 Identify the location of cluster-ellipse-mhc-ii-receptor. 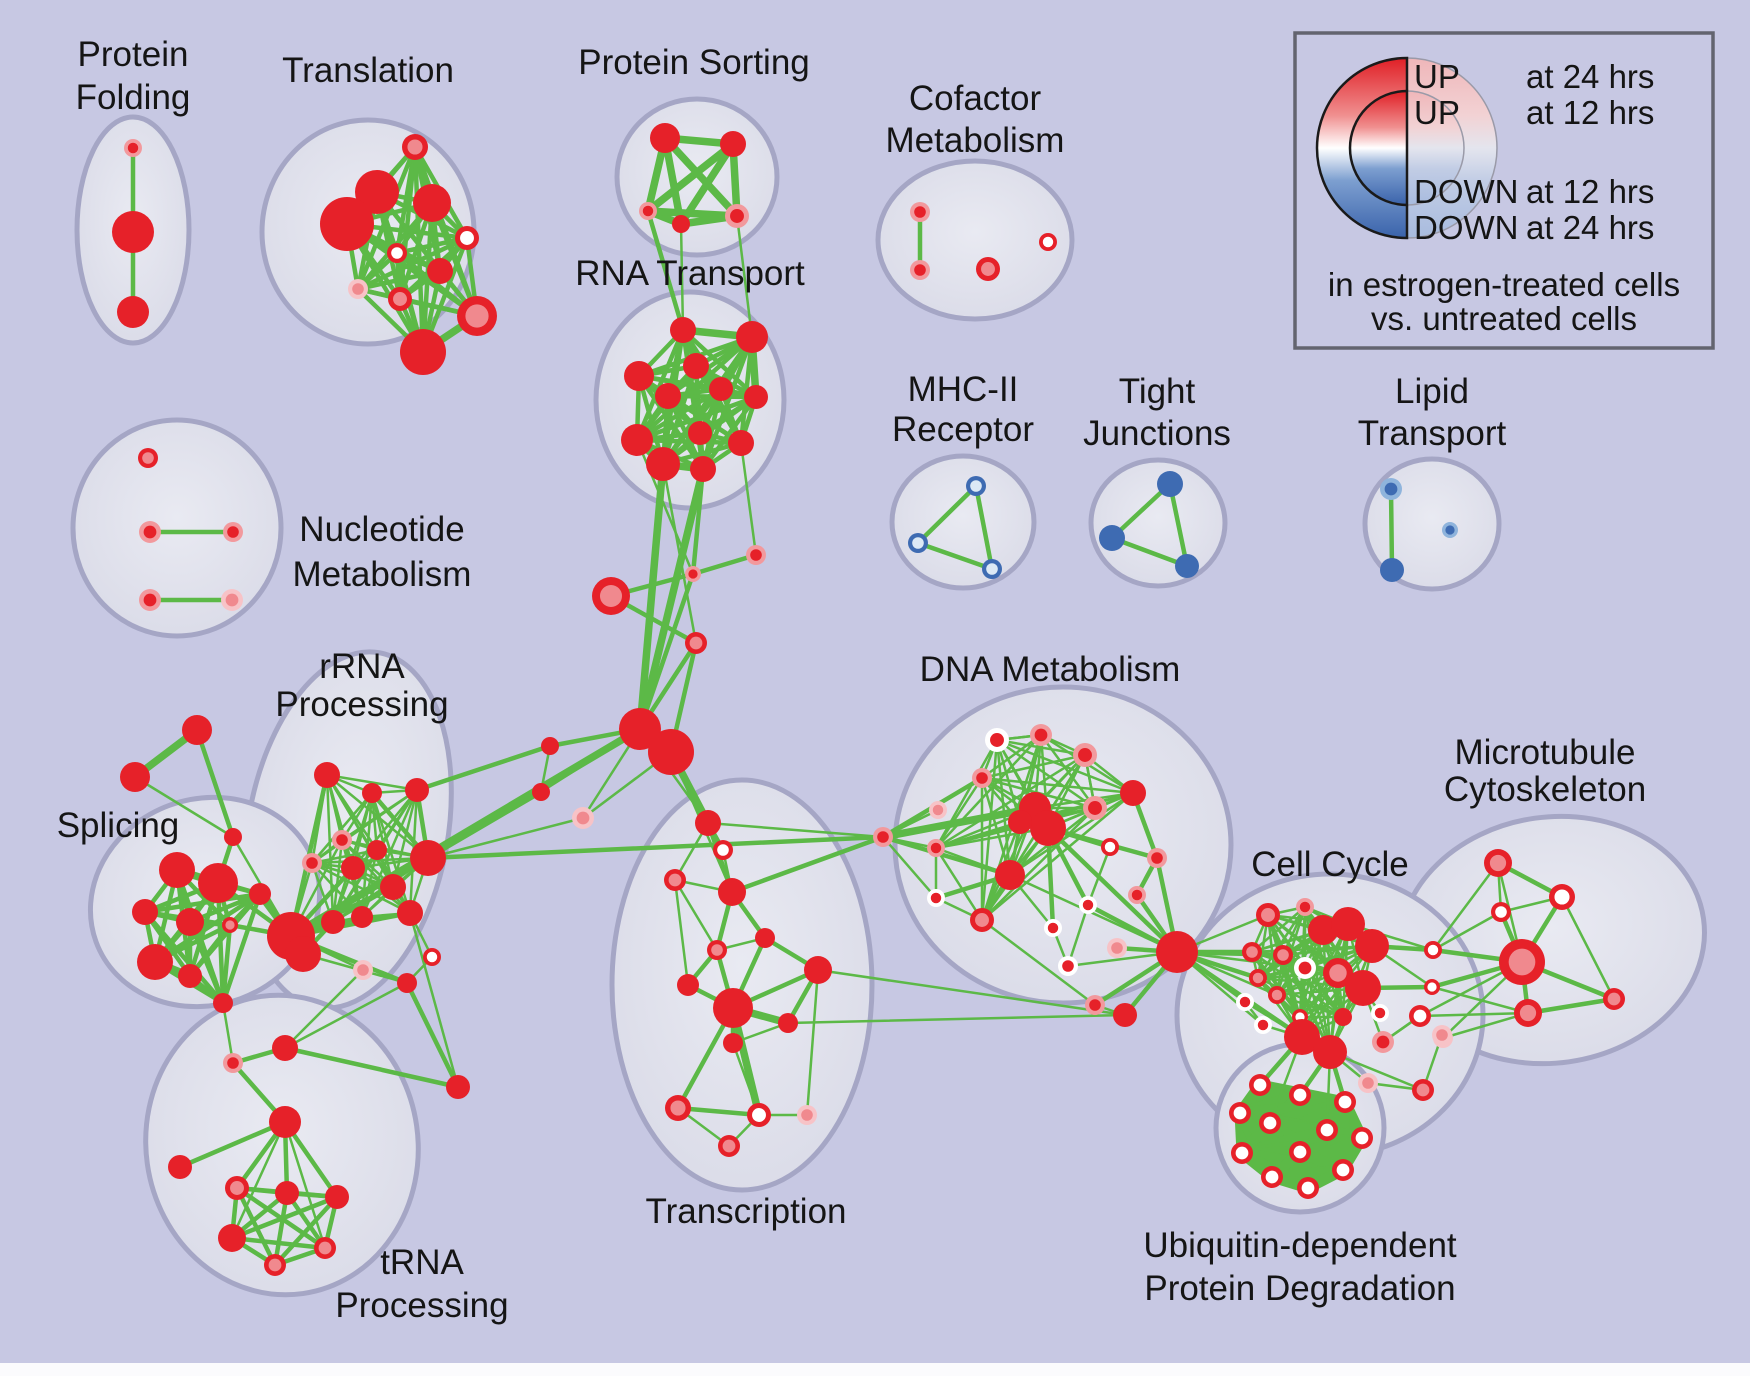
(963, 522).